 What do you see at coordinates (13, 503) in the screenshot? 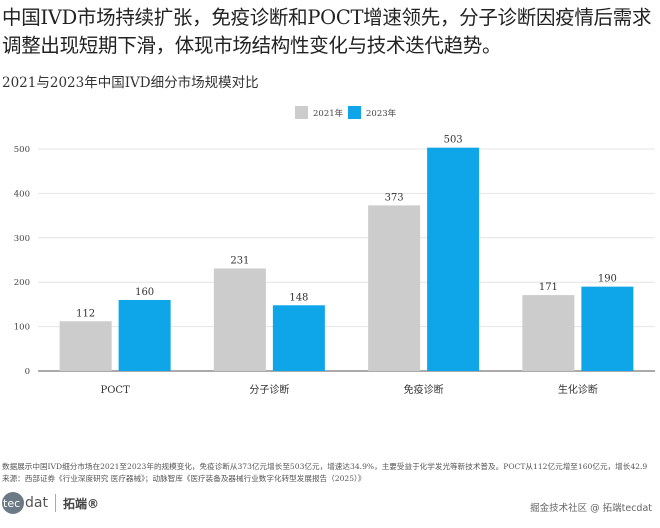
I see `logo-circle: tec` at bounding box center [13, 503].